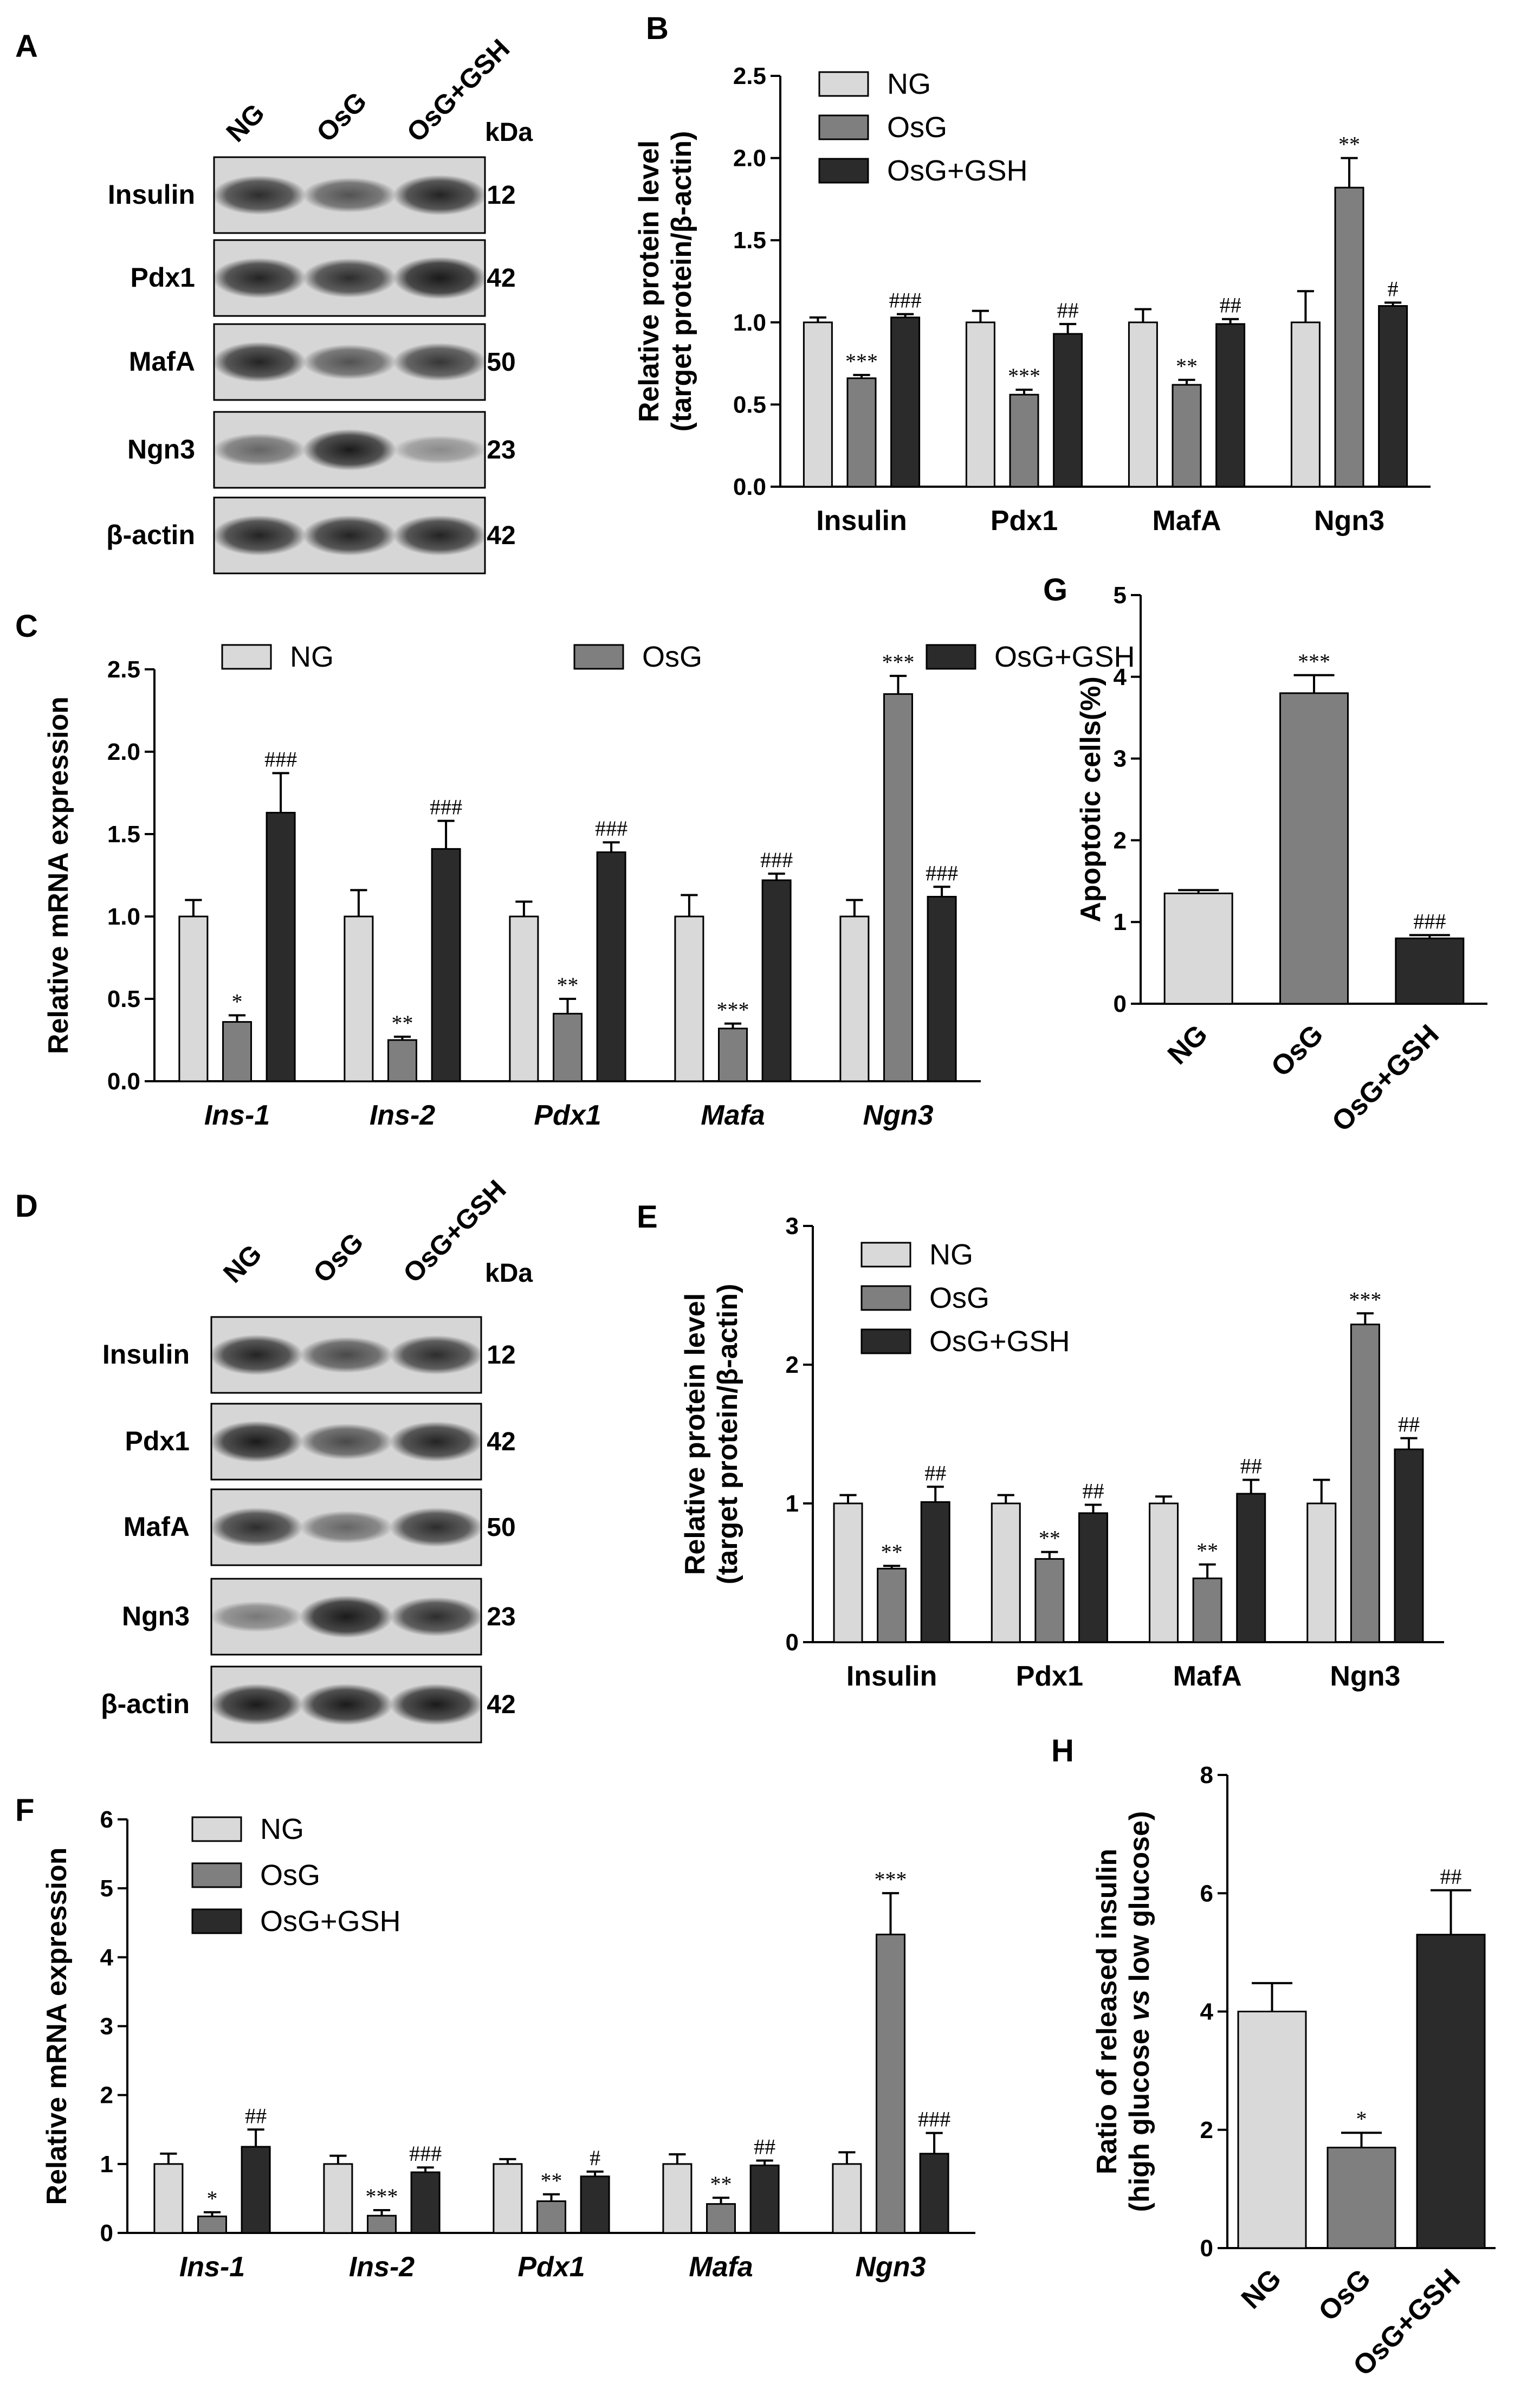 This screenshot has width=1540, height=2389. I want to click on y-tick-label: 2.0, so click(749, 158).